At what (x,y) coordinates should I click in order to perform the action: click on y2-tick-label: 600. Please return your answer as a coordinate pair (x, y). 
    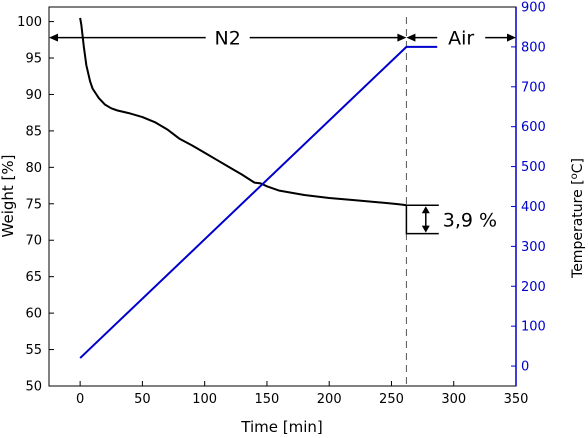
    Looking at the image, I should click on (533, 127).